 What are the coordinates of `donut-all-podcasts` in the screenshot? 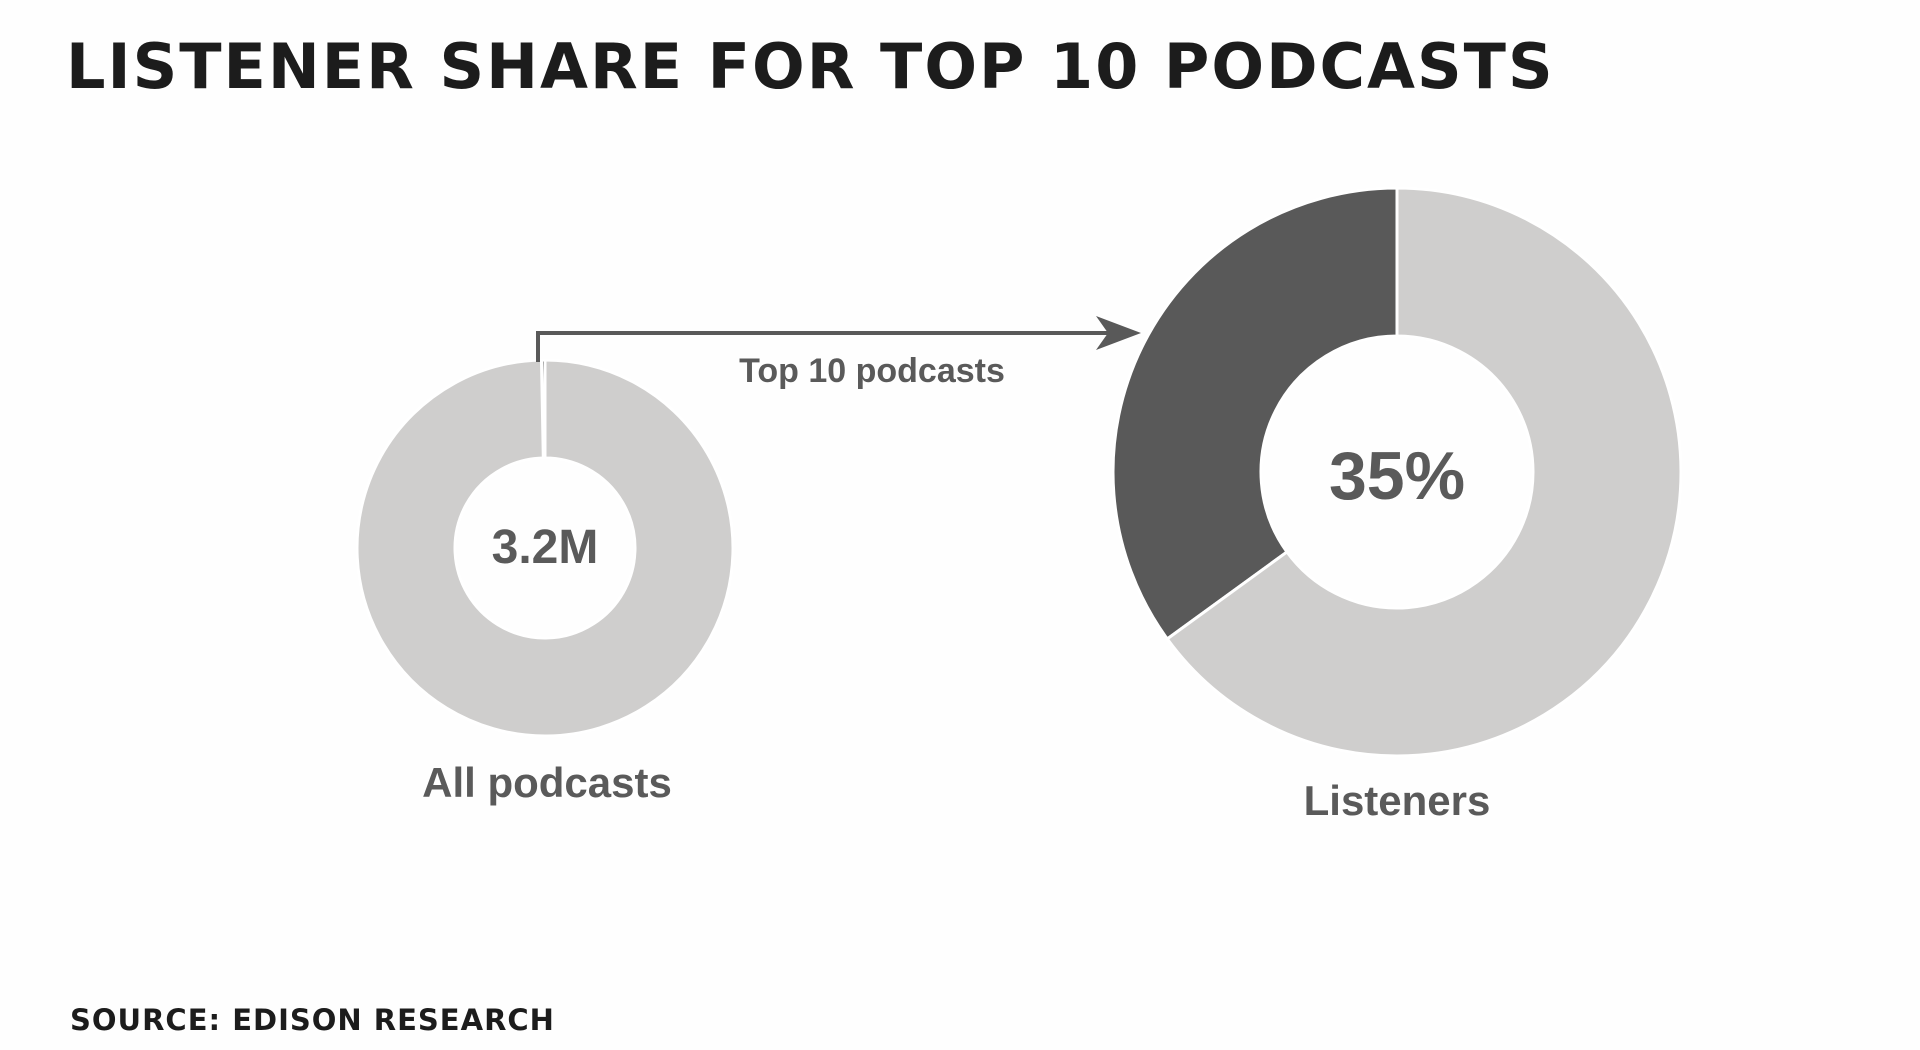 It's located at (545, 548).